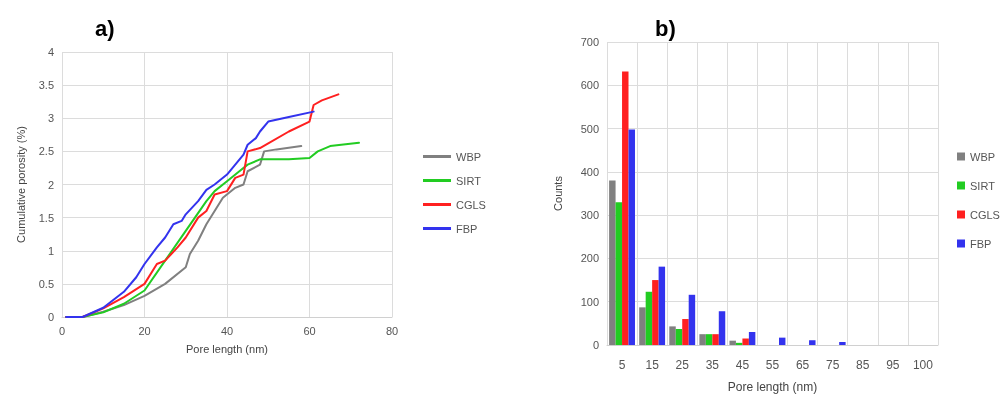 This screenshot has height=405, width=1008. Describe the element at coordinates (589, 258) in the screenshot. I see `y-tick-label: 200` at that location.